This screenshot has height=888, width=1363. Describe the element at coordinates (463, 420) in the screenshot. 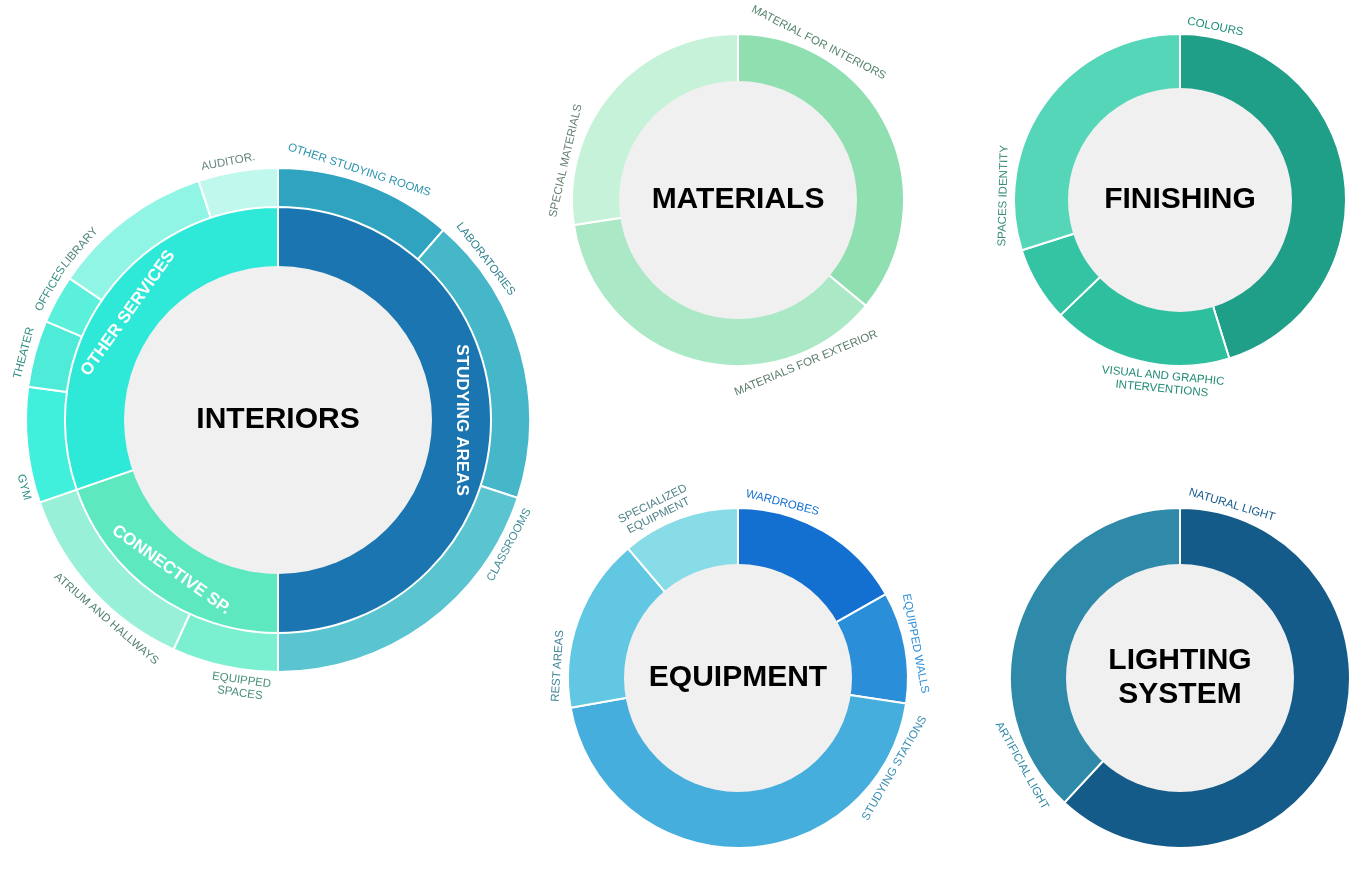

I see `slice-label: STUDYING AREAS` at that location.